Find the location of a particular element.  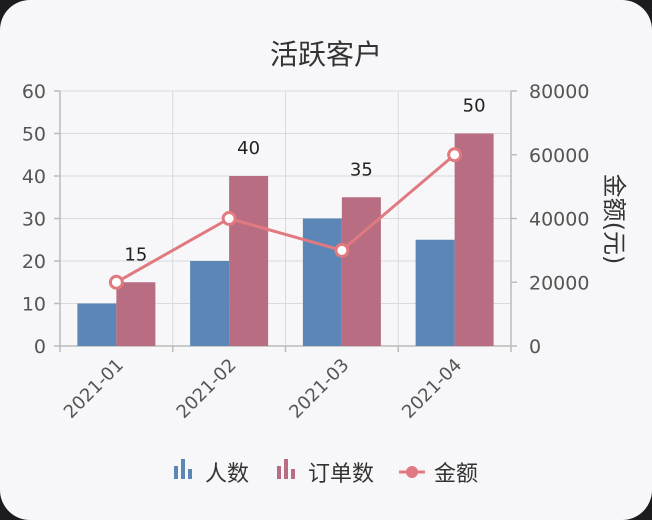

y-right-tick-label: 80000 is located at coordinates (559, 92).